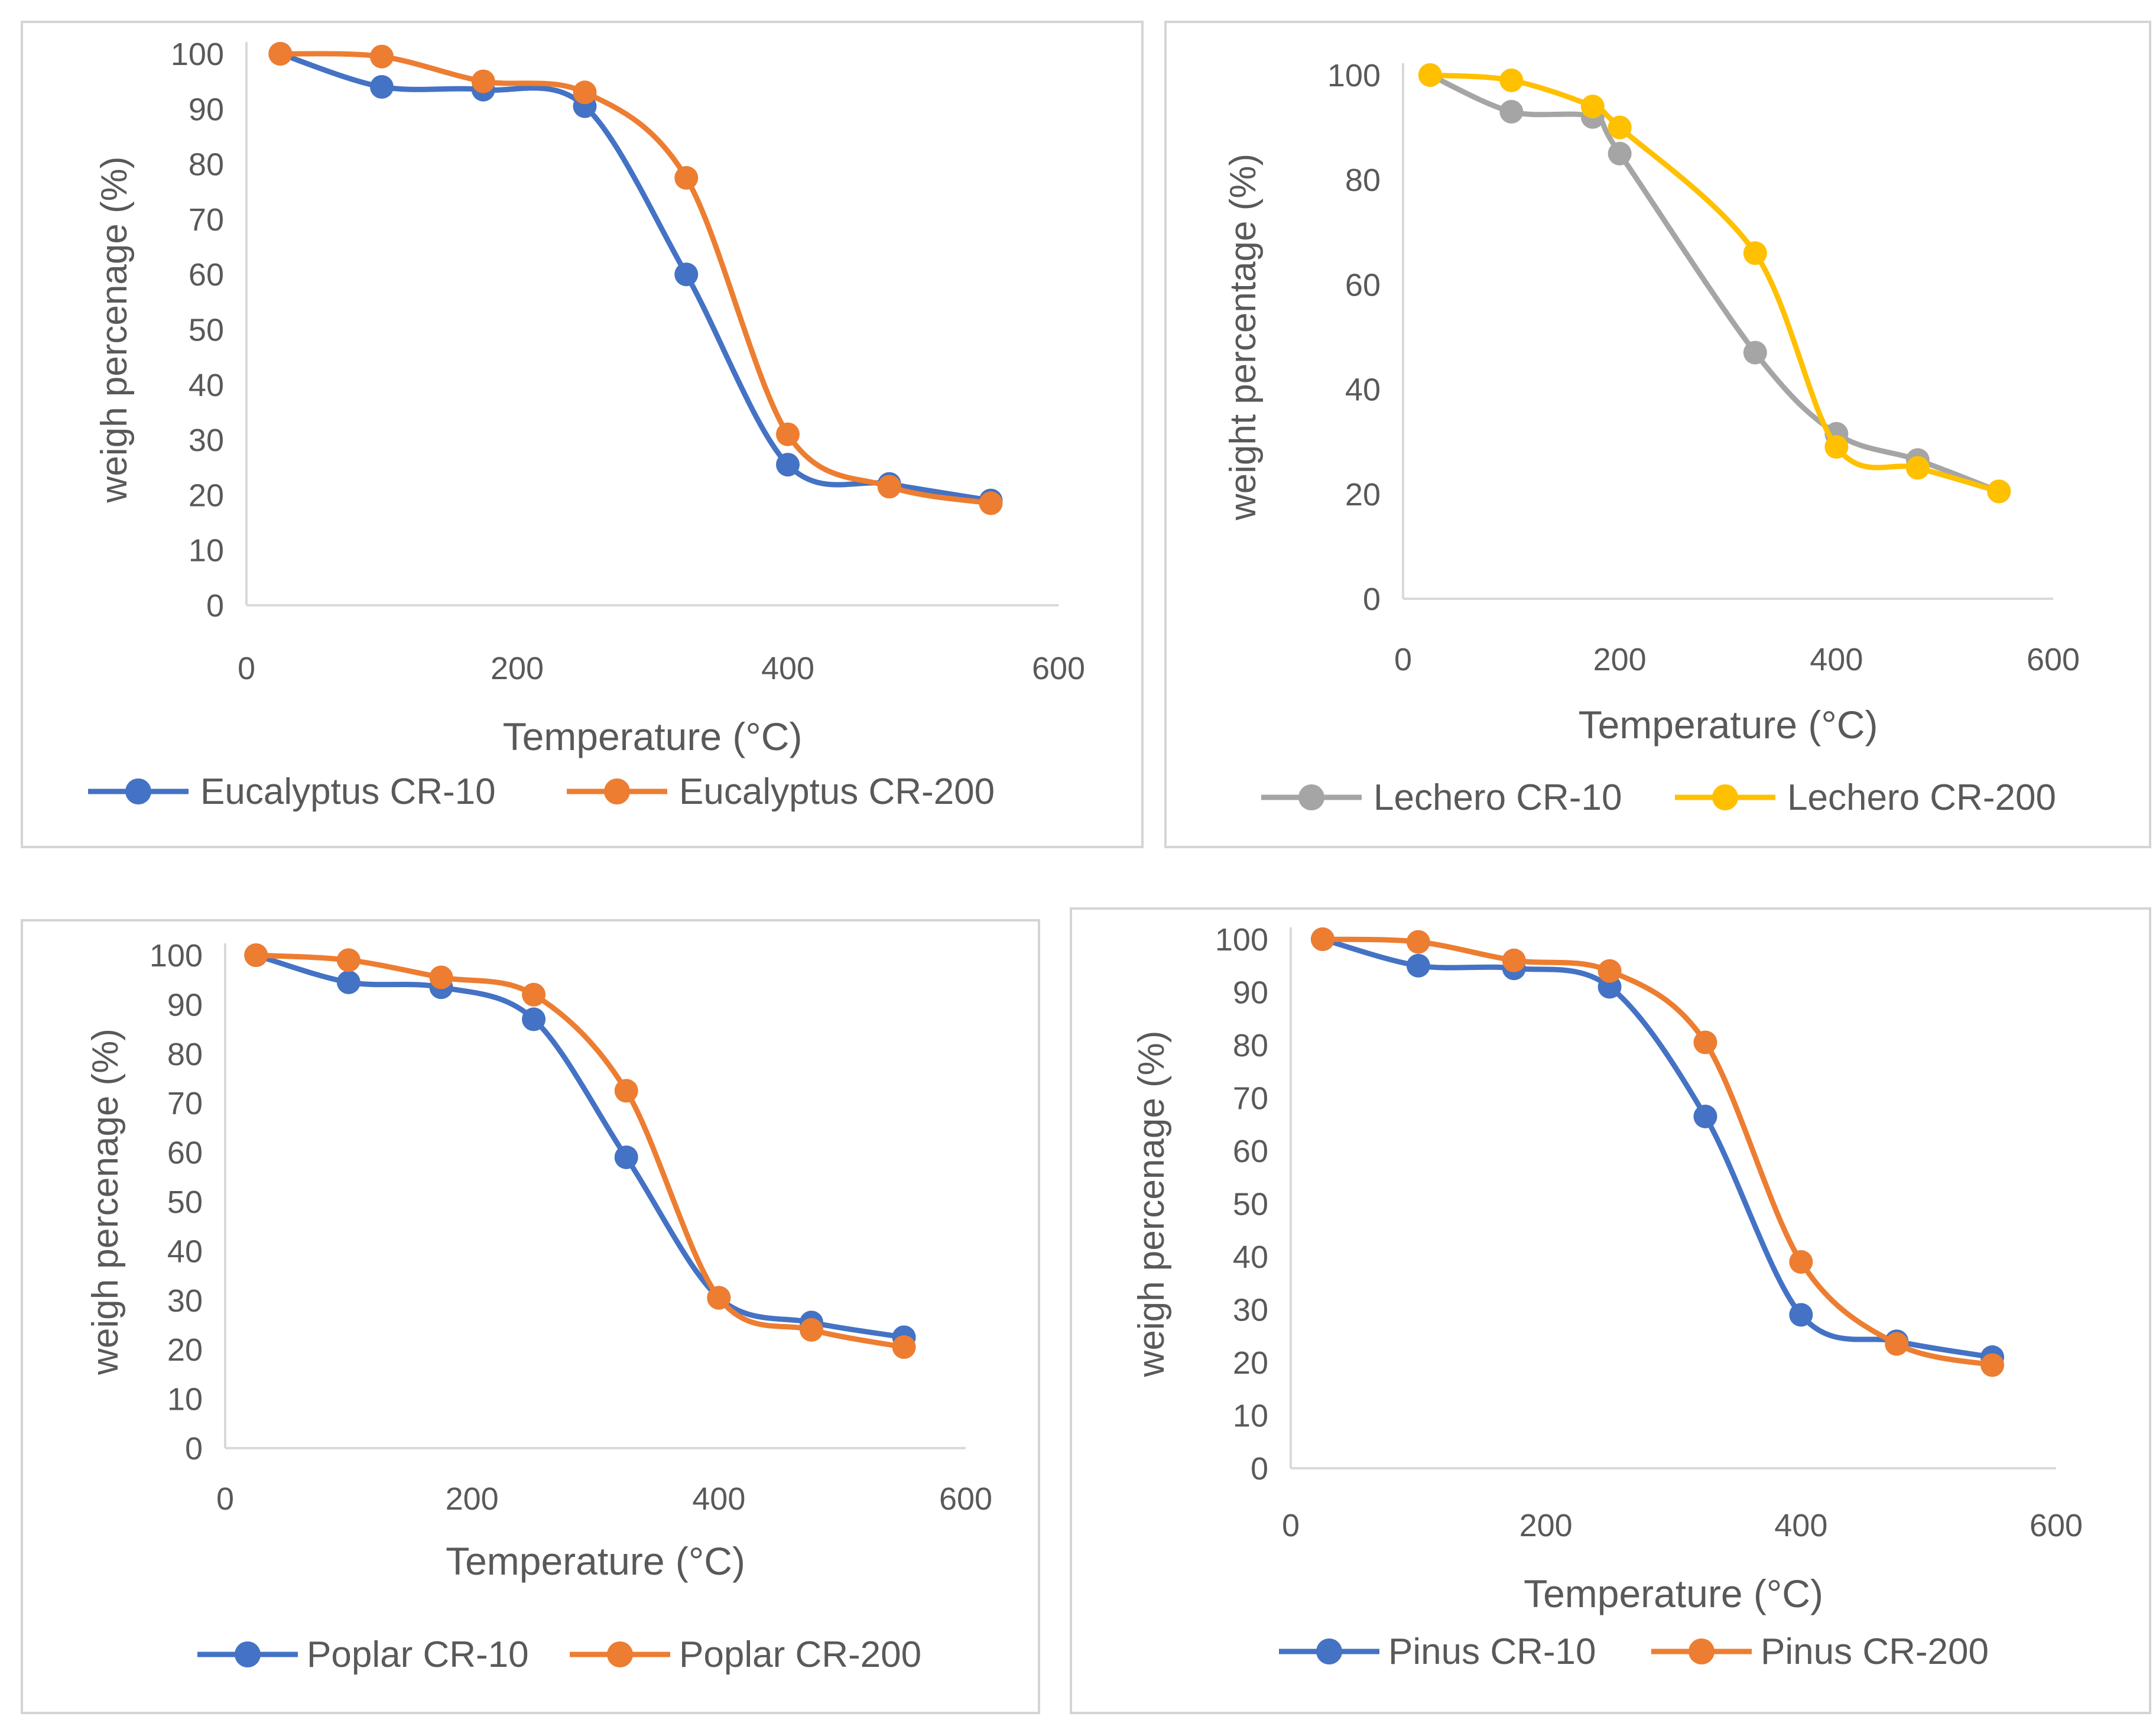 The image size is (2156, 1723). What do you see at coordinates (418, 1654) in the screenshot?
I see `legend-label: Poplar CR-10` at bounding box center [418, 1654].